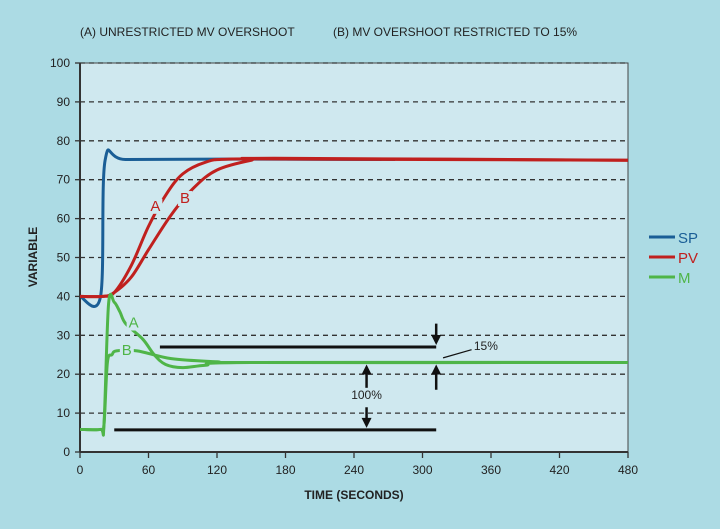 The width and height of the screenshot is (720, 529). Describe the element at coordinates (559, 470) in the screenshot. I see `x-tick-label: 420` at that location.